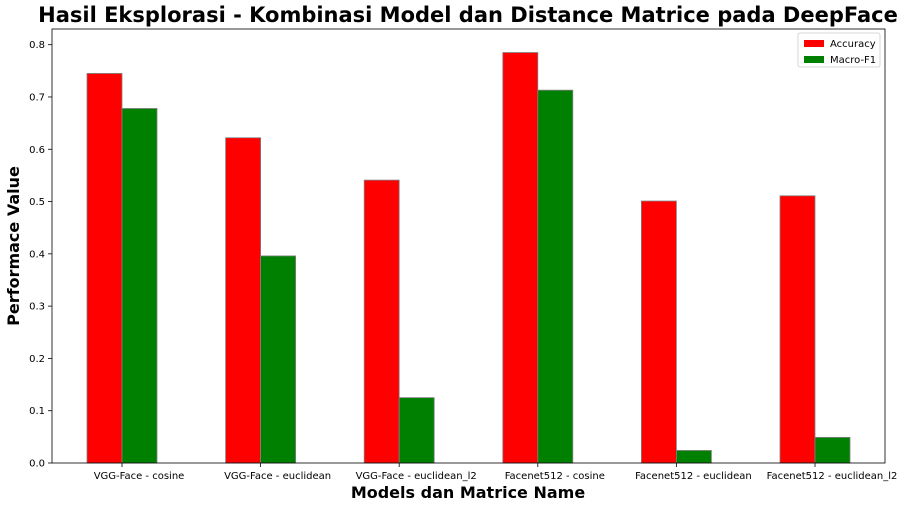 This screenshot has width=903, height=507. Describe the element at coordinates (853, 44) in the screenshot. I see `legend-label: Accuracy` at that location.